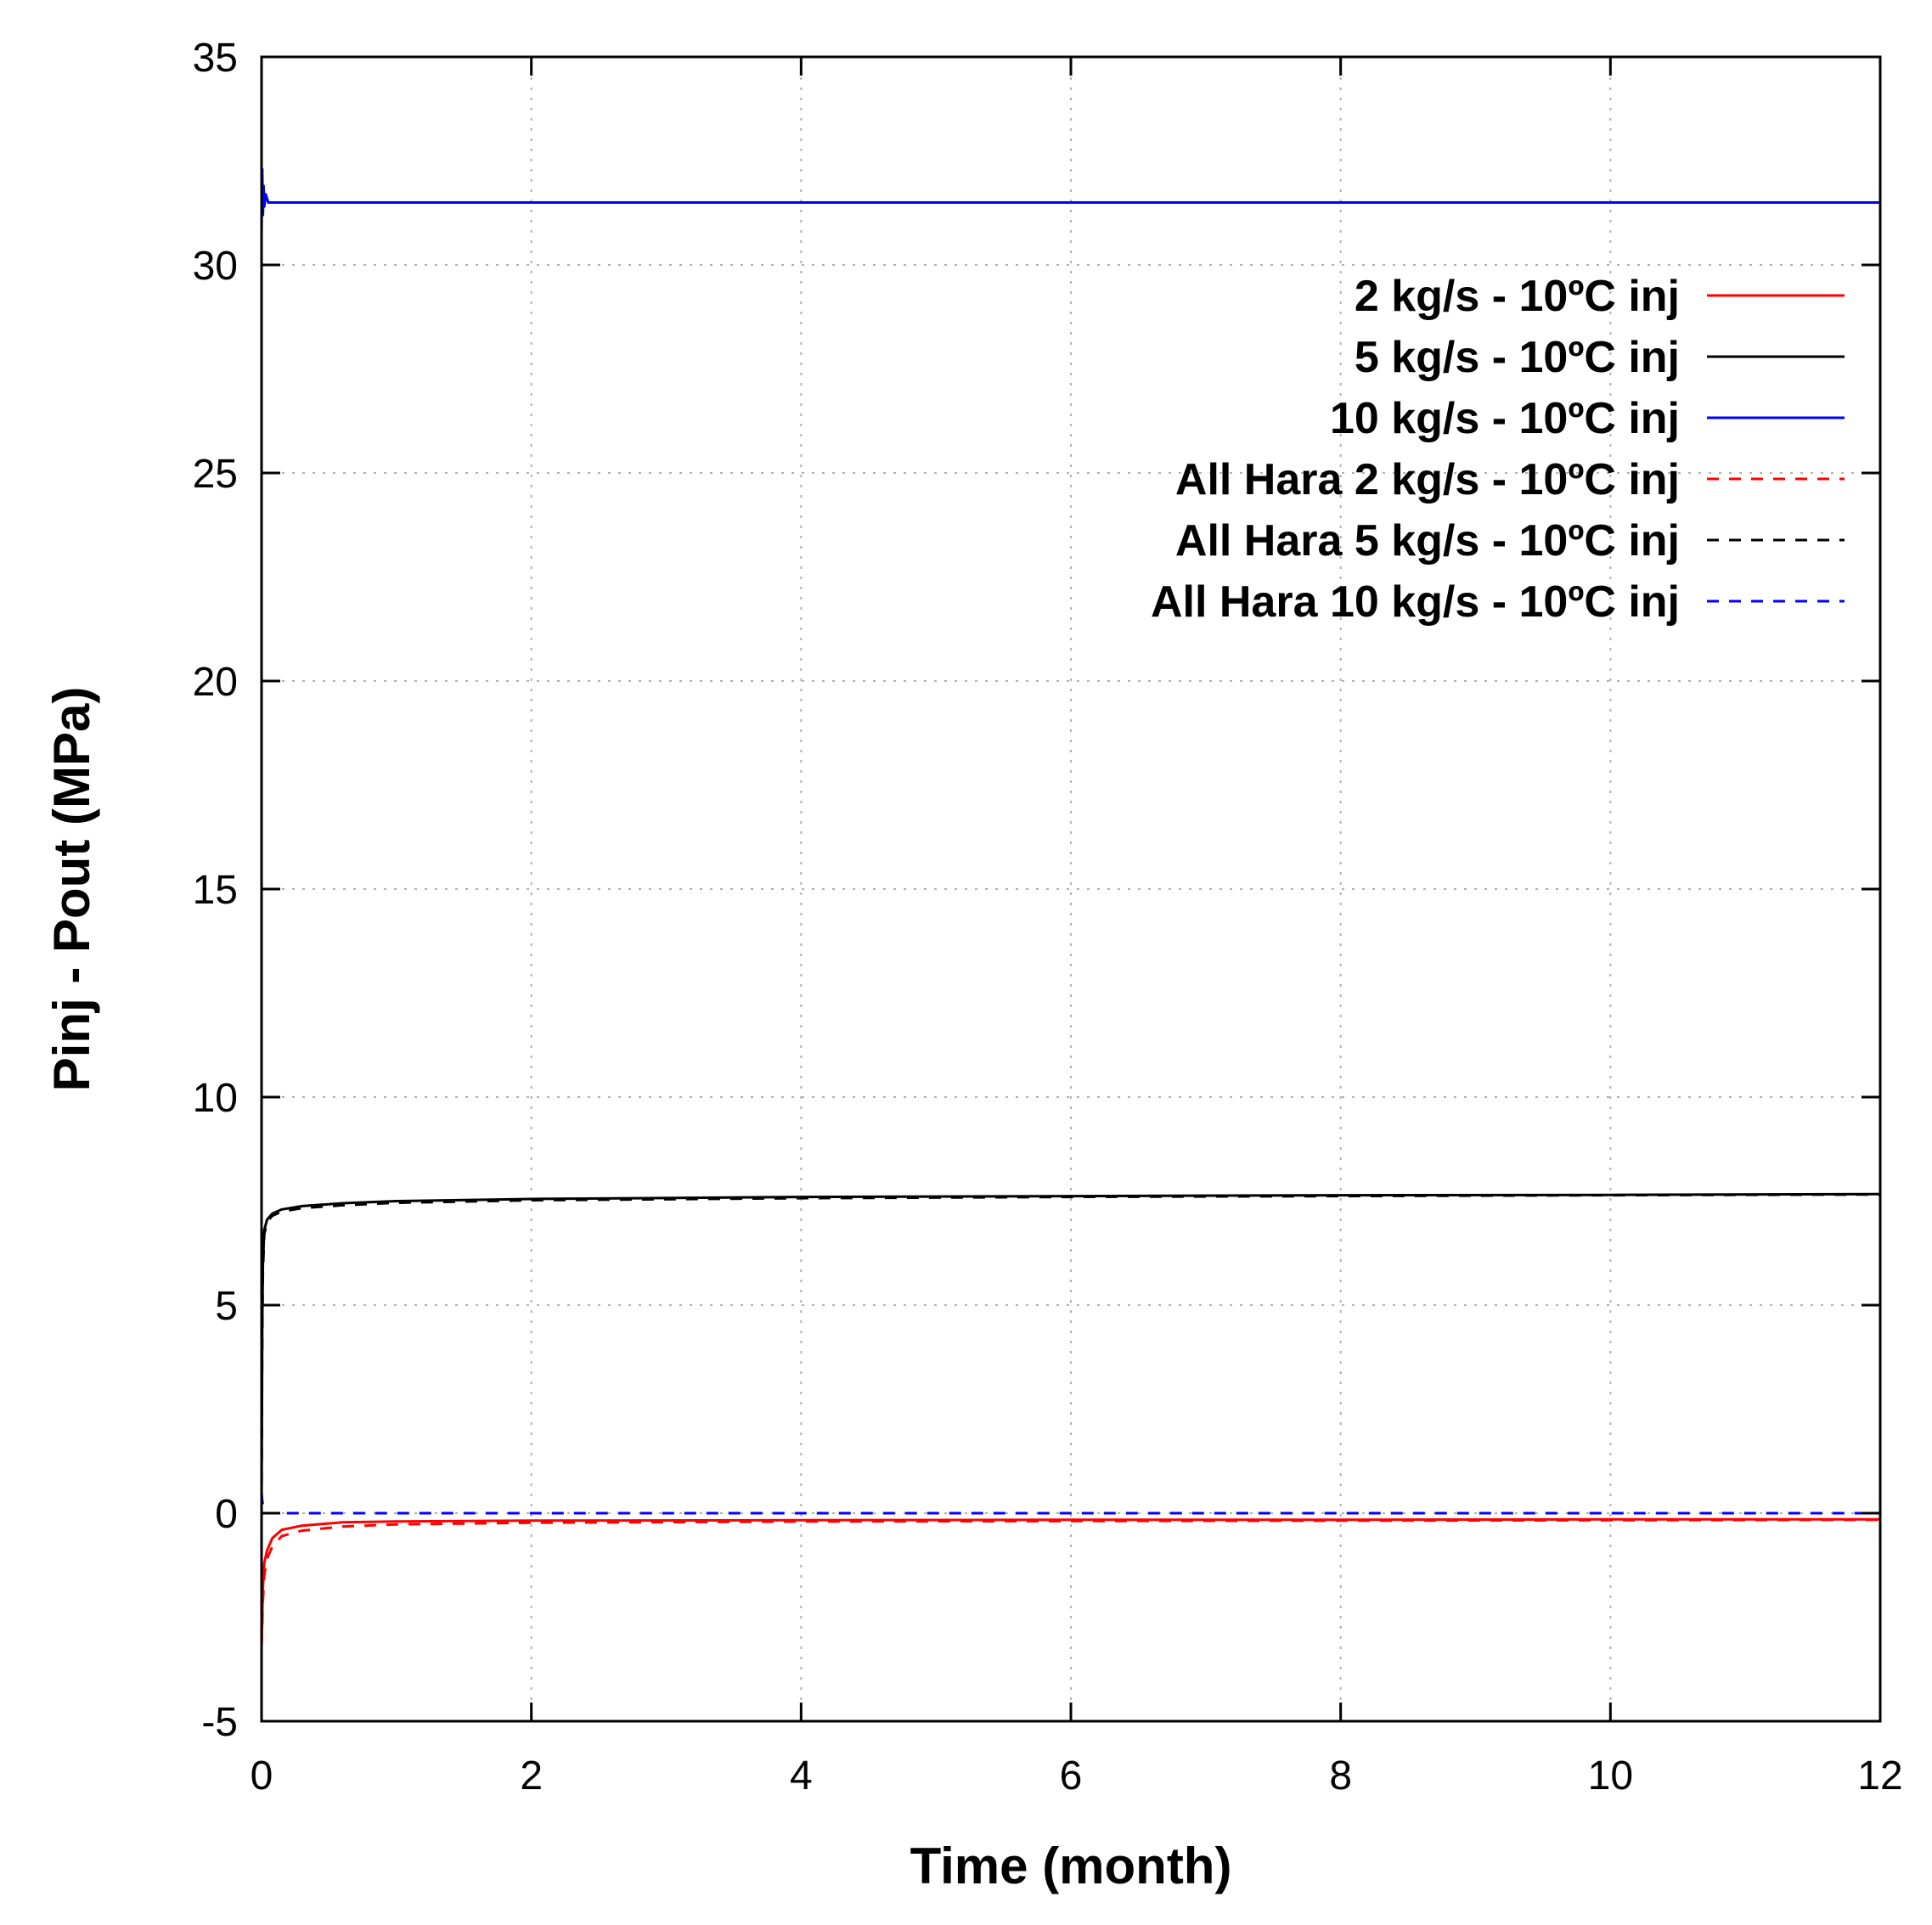 The image size is (1932, 1925). Describe the element at coordinates (1415, 602) in the screenshot. I see `legend-label-6: All Hara 10 kg/s - 10ºC inj` at that location.